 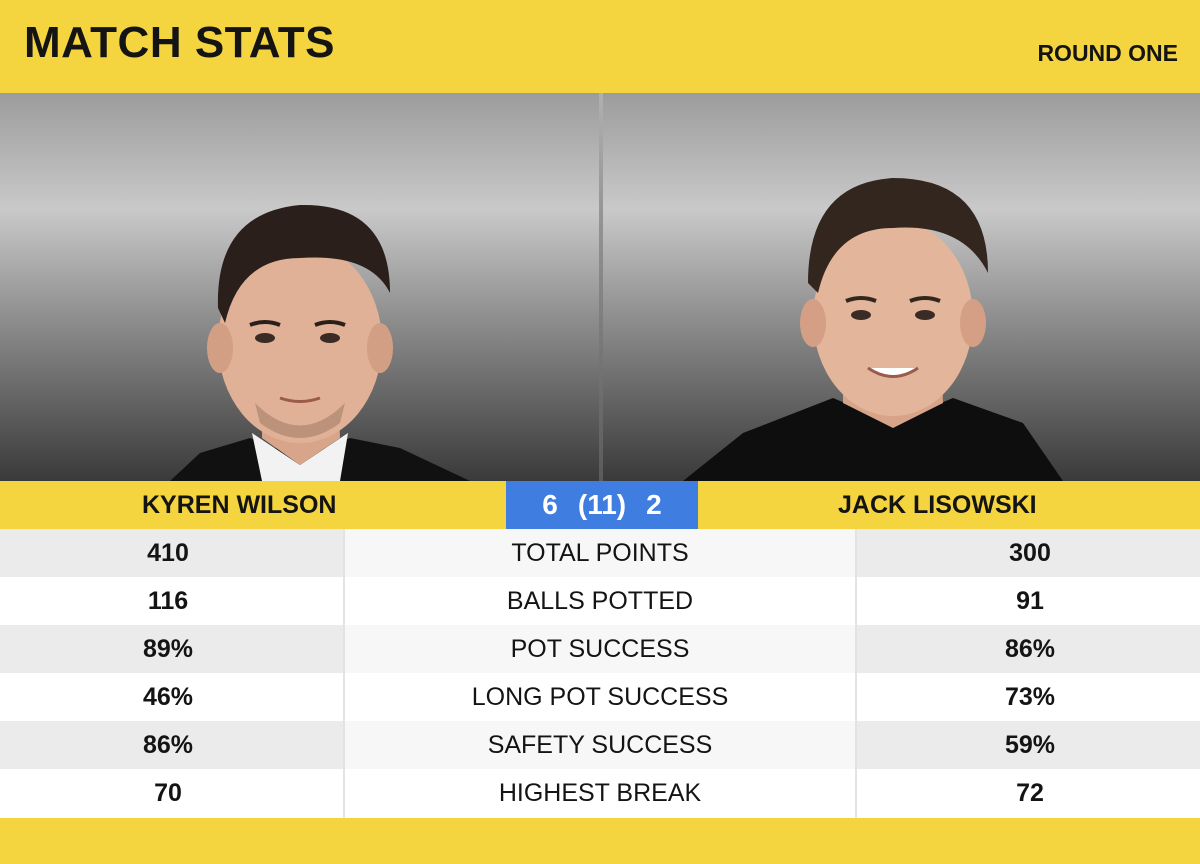 What do you see at coordinates (937, 505) in the screenshot?
I see `player-name-right: JACK LISOWSKI` at bounding box center [937, 505].